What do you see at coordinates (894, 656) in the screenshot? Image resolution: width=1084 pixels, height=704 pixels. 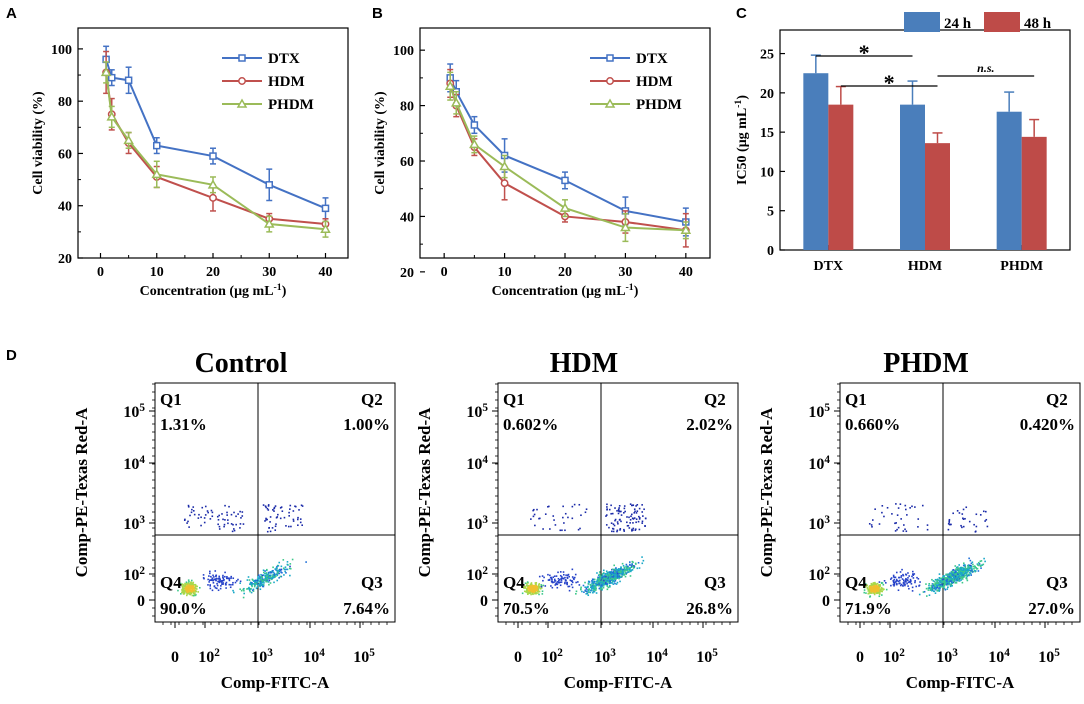 I see `x-tick-label: 10²` at bounding box center [894, 656].